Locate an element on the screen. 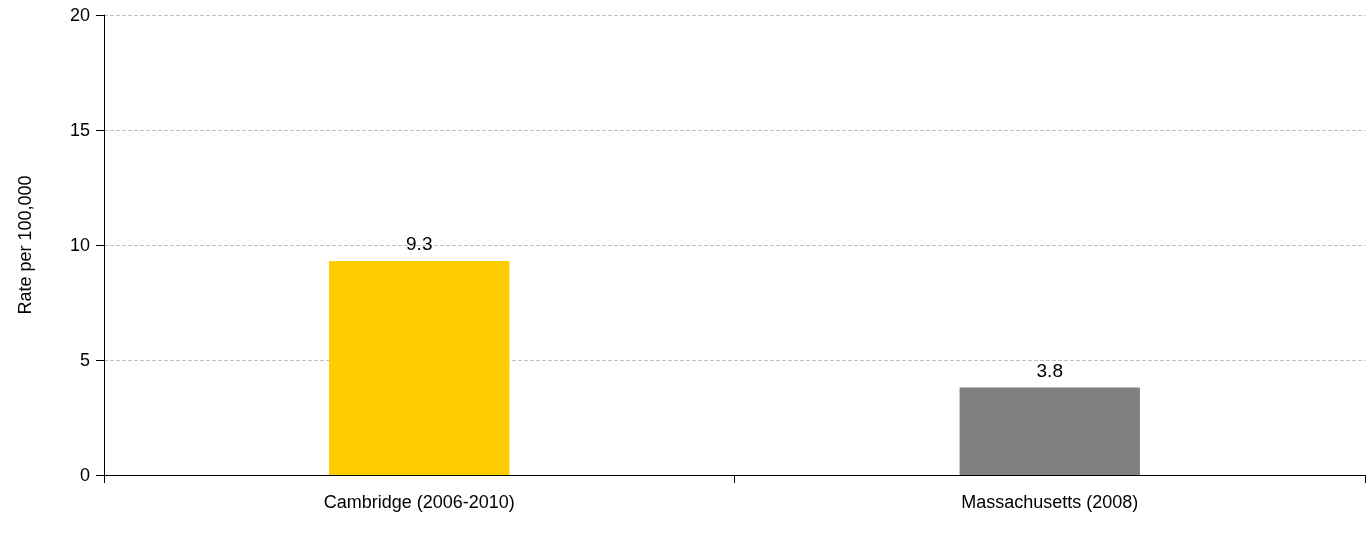 The height and width of the screenshot is (535, 1369). y-tick-label: 5 is located at coordinates (84, 360).